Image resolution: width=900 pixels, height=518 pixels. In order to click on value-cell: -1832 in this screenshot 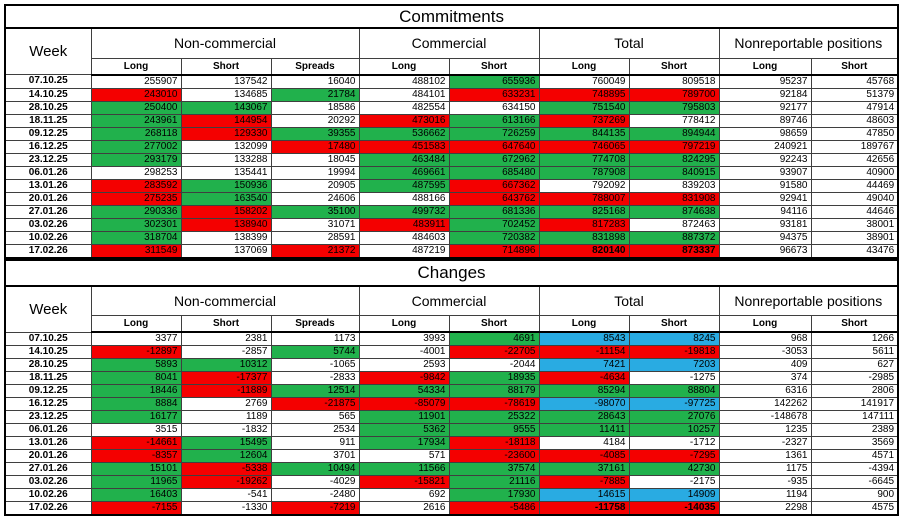, I will do `click(226, 430)`.